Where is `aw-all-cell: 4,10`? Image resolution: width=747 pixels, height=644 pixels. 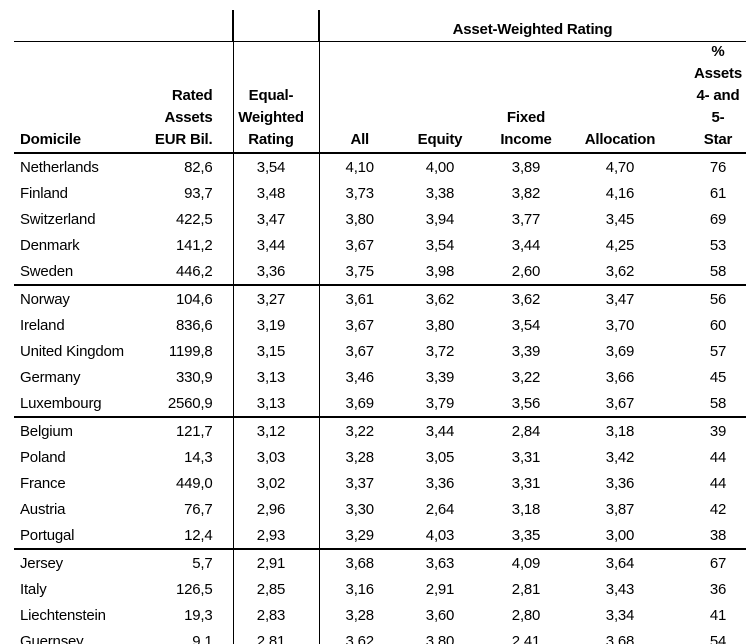
aw-all-cell: 4,10 is located at coordinates (360, 167).